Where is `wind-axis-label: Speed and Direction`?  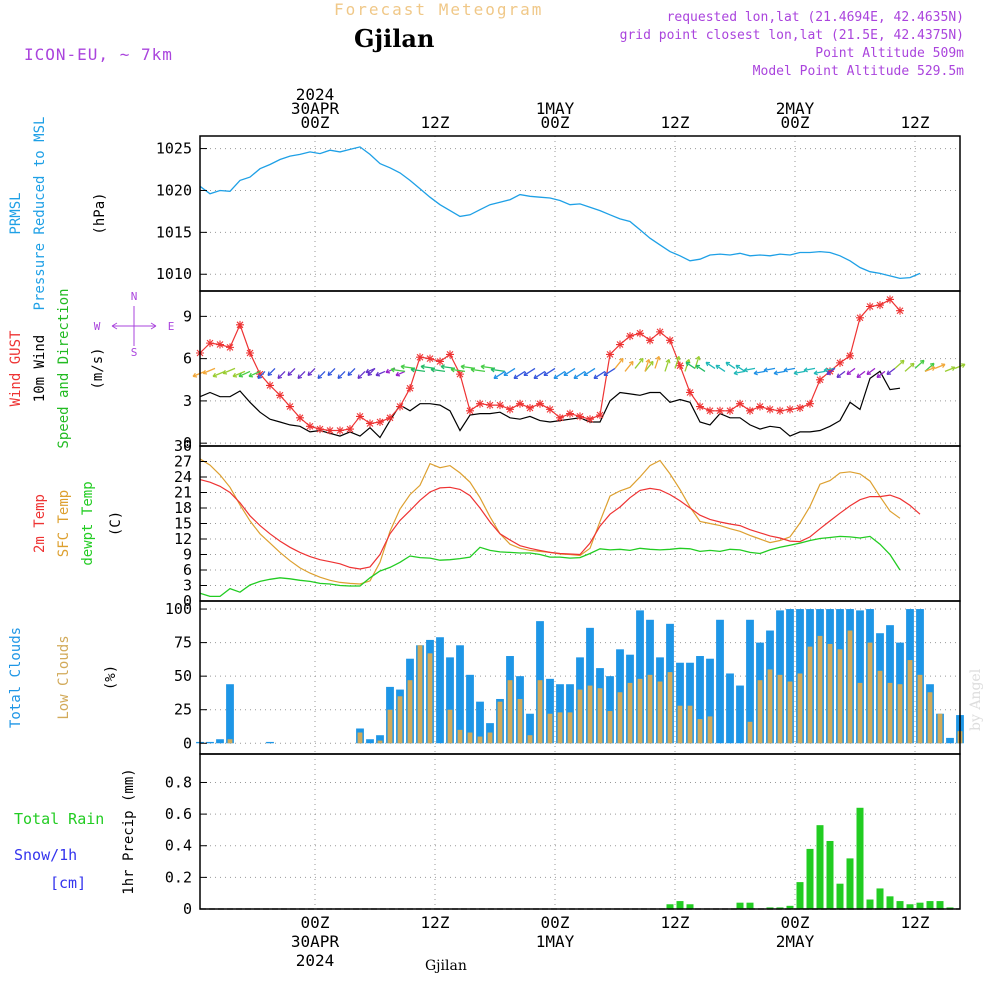
wind-axis-label: Speed and Direction is located at coordinates (64, 368).